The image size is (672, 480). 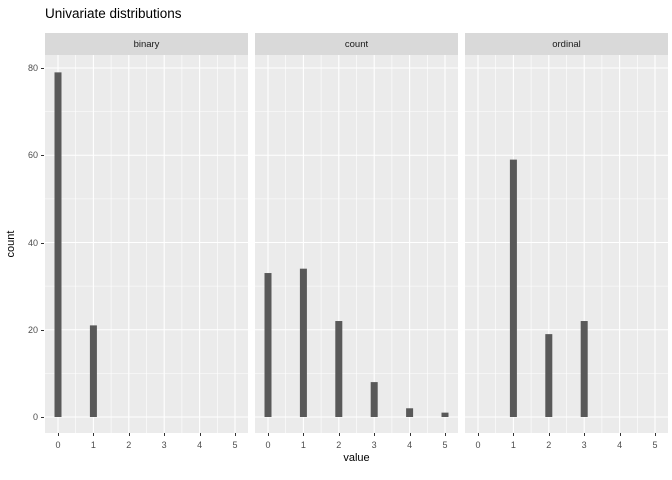 I want to click on y-axis-tick-label: 80, so click(x=32, y=68).